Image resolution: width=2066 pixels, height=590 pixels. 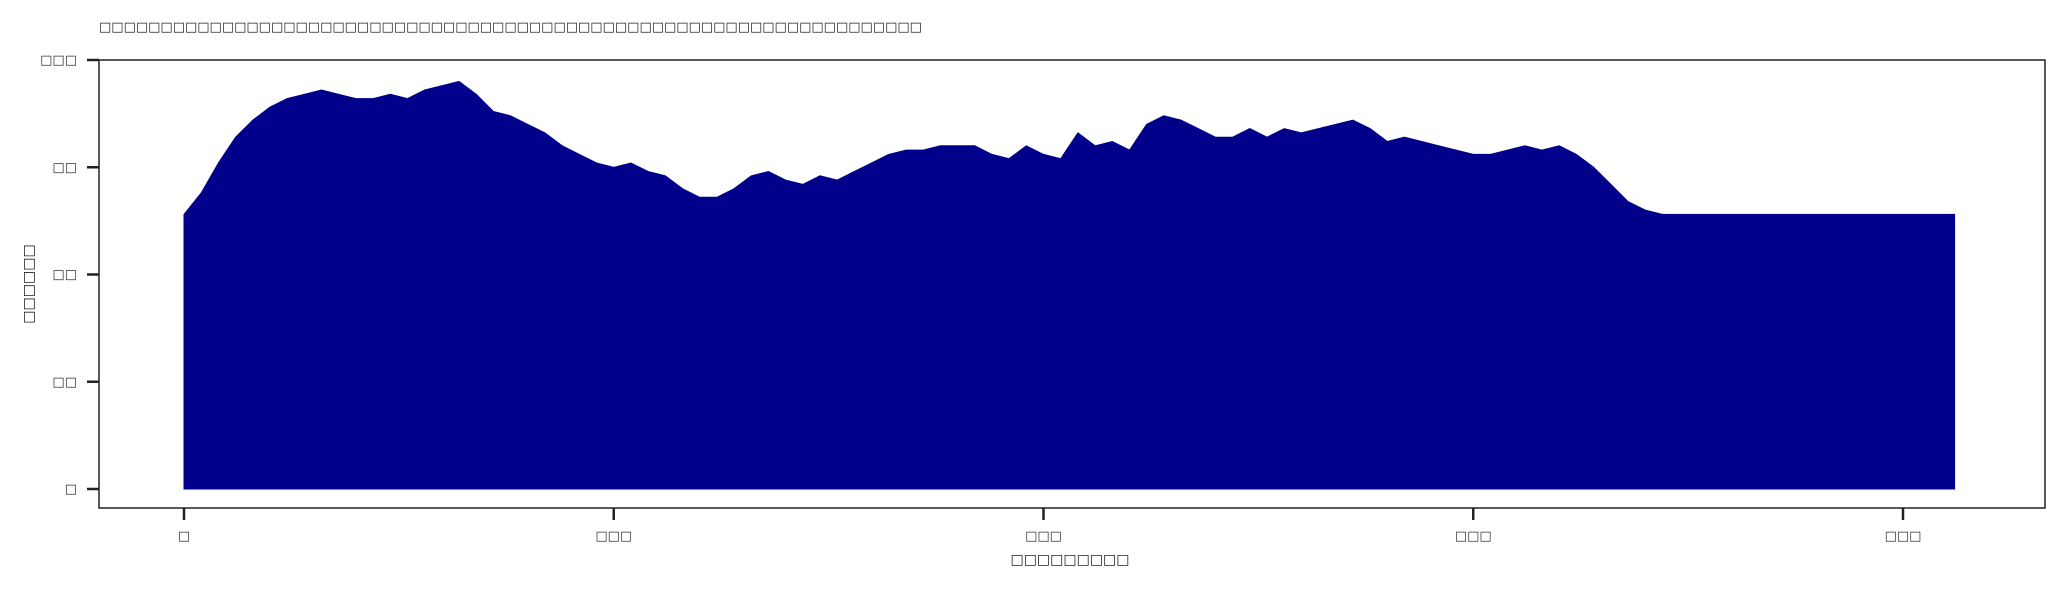 What do you see at coordinates (1050, 526) in the screenshot?
I see `x-axis: □ □□□ □□□ □□□ □□□` at bounding box center [1050, 526].